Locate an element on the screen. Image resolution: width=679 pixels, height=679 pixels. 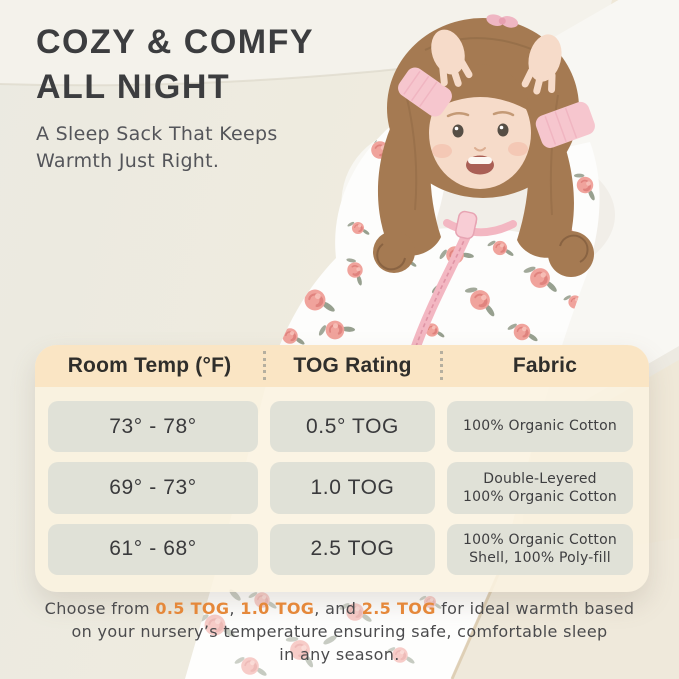
footnote-text: , is located at coordinates (235, 608).